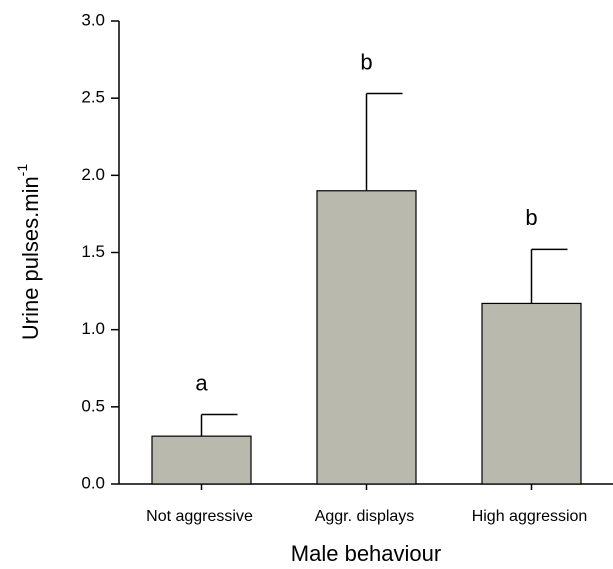 This screenshot has width=613, height=569. I want to click on y-tick-label: 0.0, so click(93, 482).